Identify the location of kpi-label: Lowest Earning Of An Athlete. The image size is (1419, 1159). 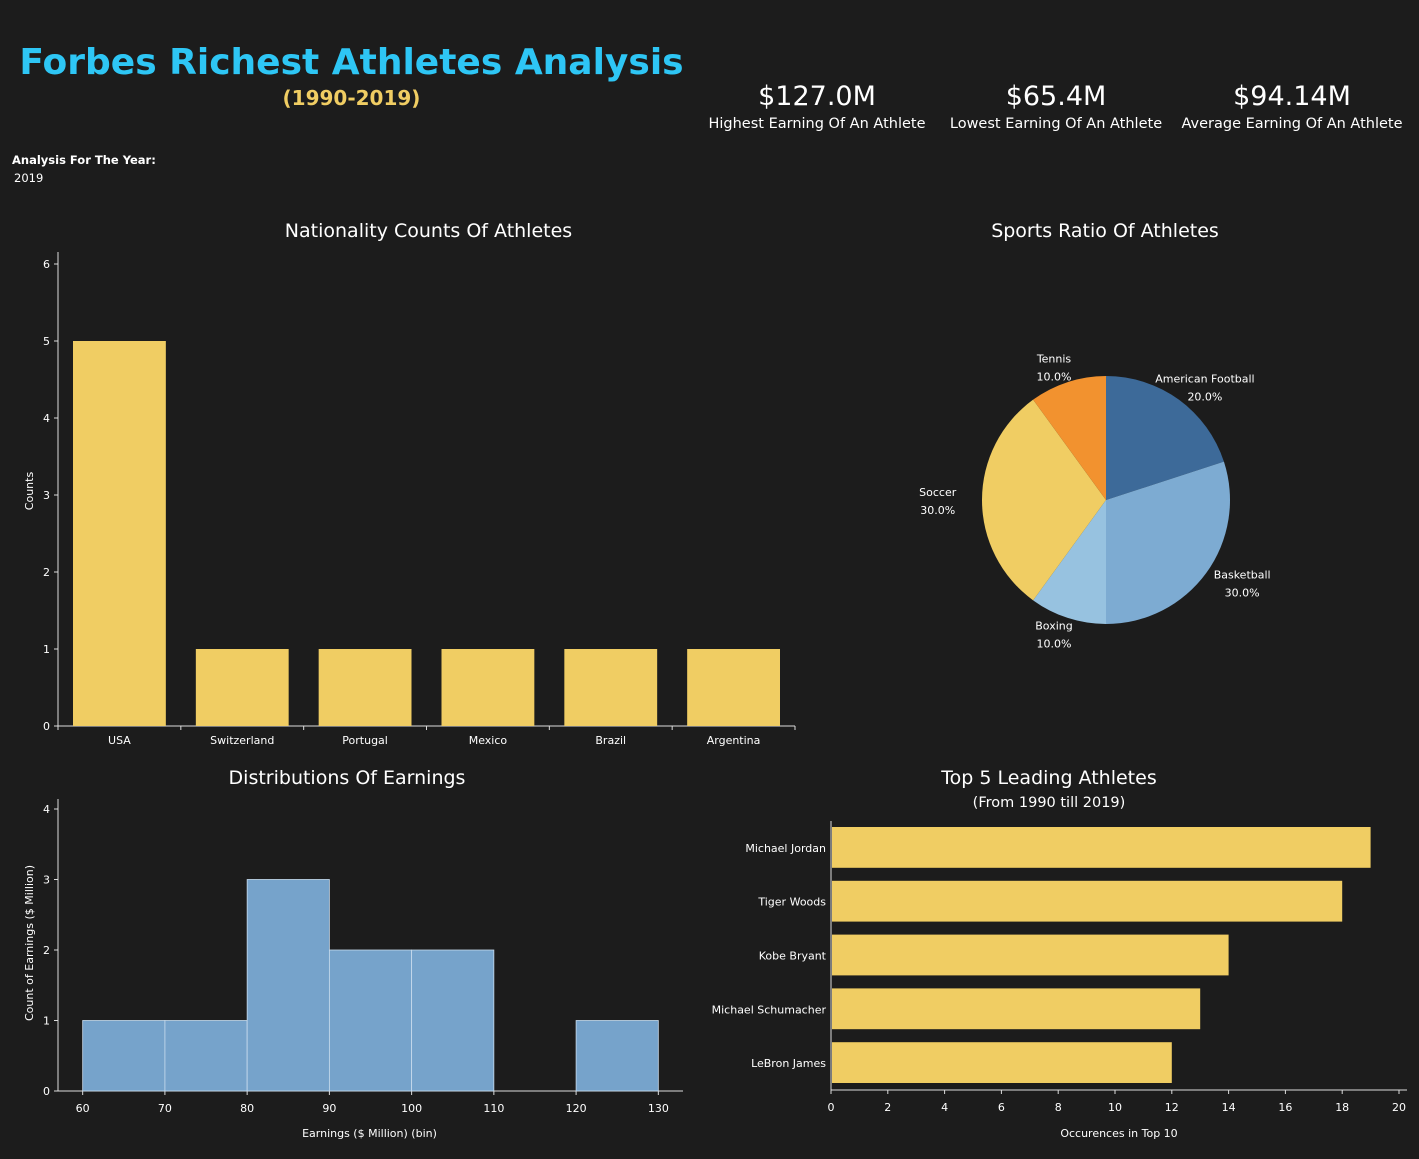
(1056, 124).